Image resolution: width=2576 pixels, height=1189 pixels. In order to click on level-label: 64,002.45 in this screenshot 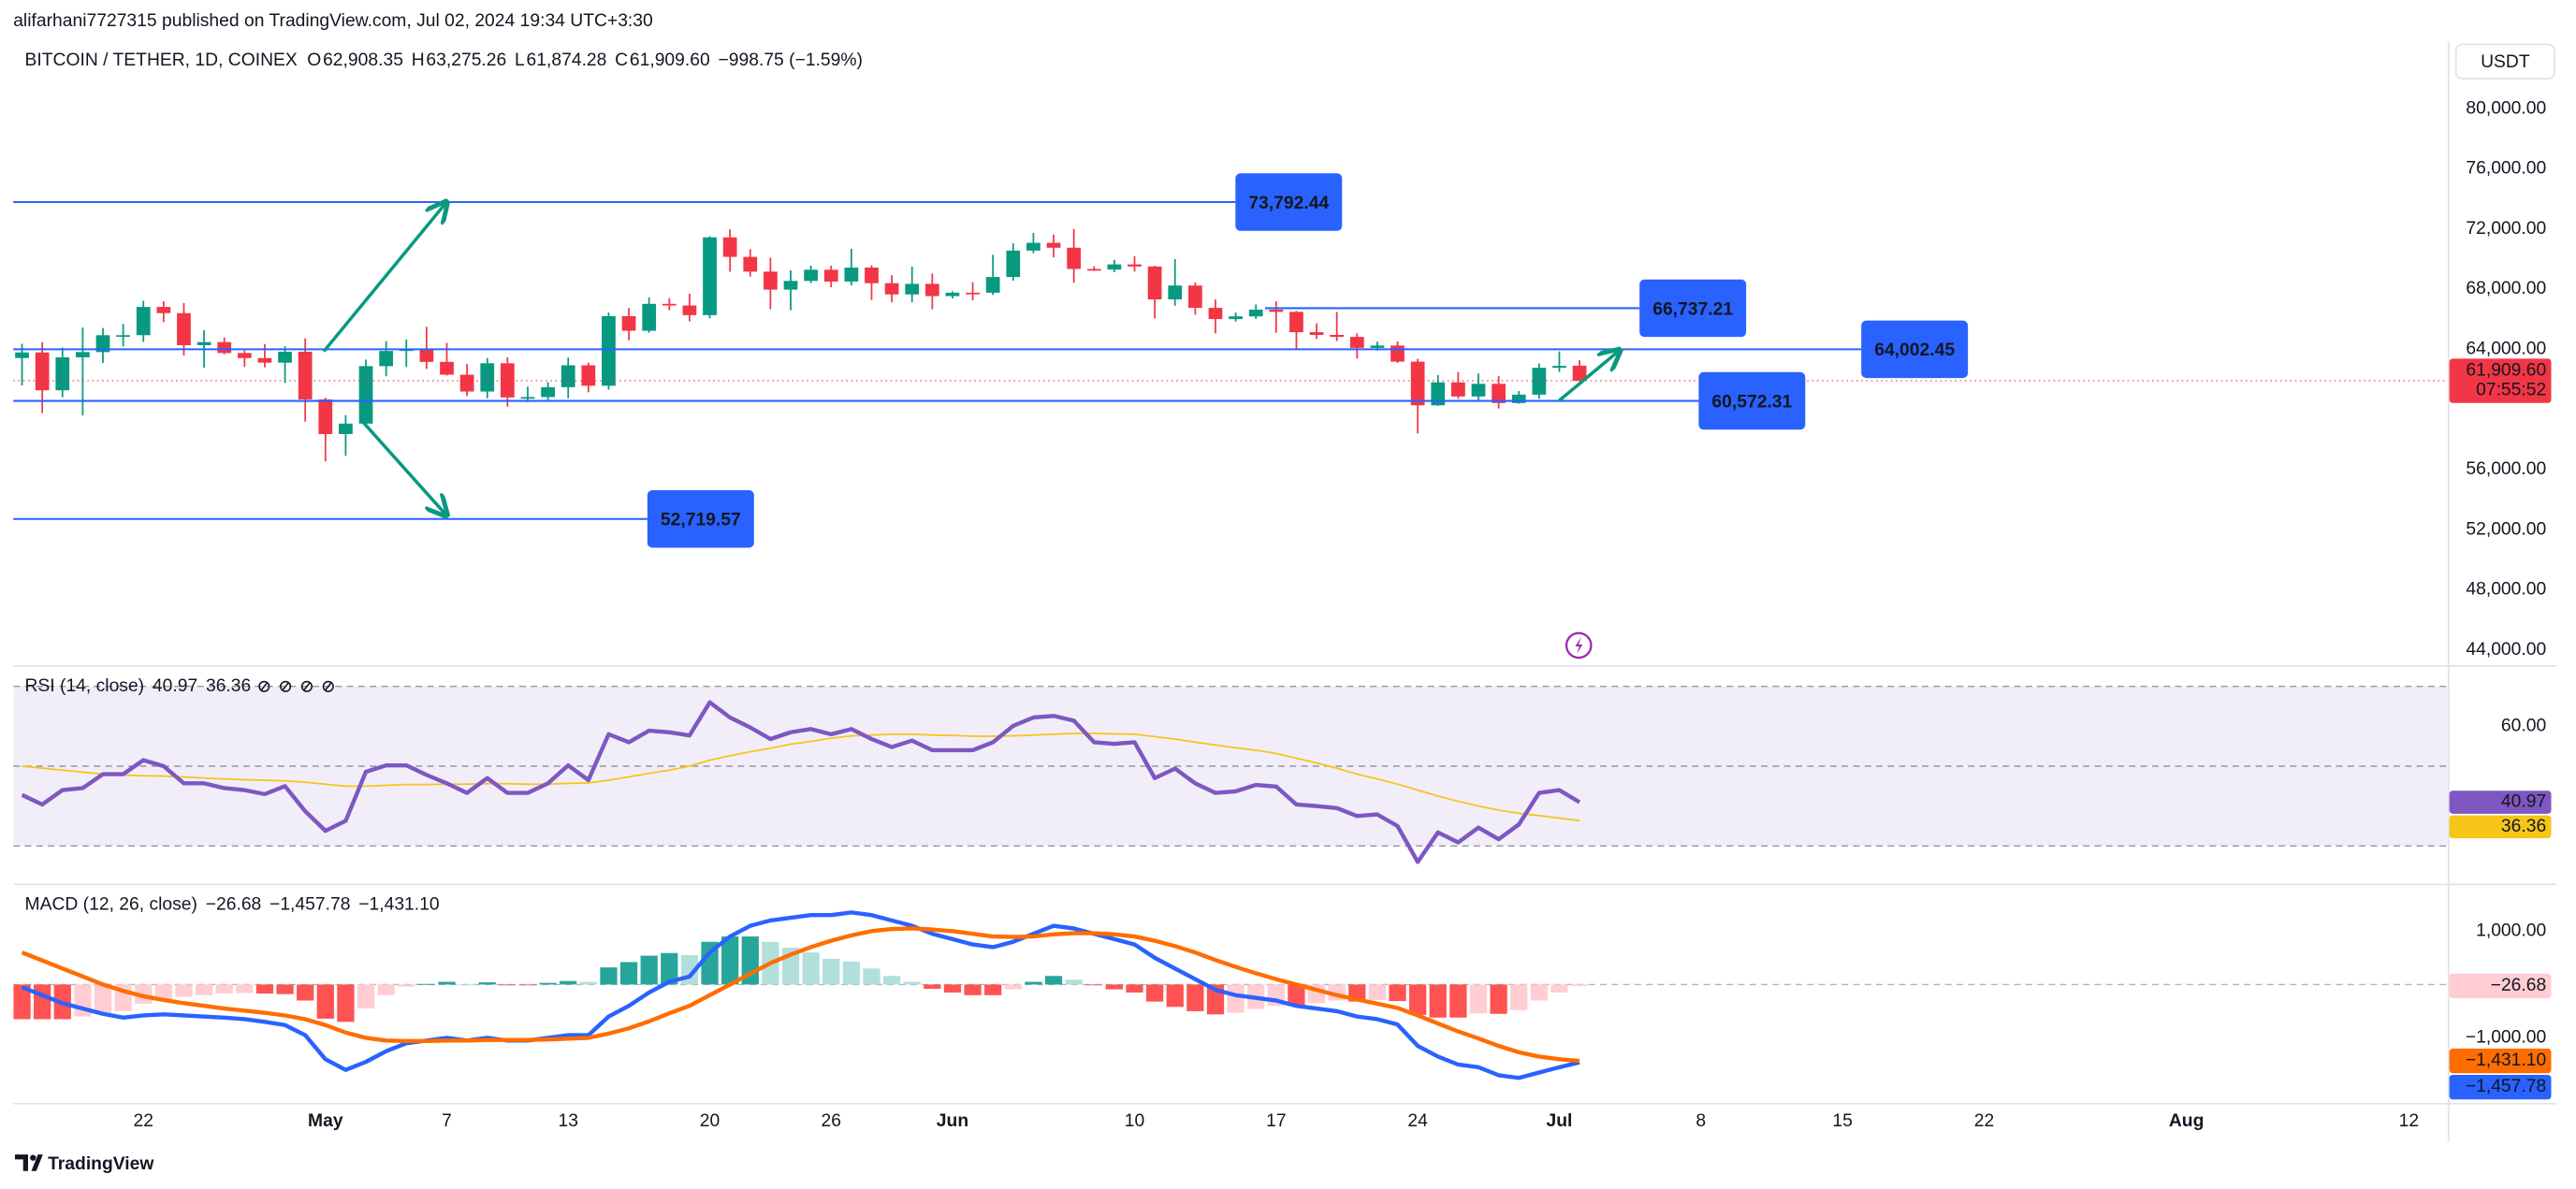, I will do `click(1914, 350)`.